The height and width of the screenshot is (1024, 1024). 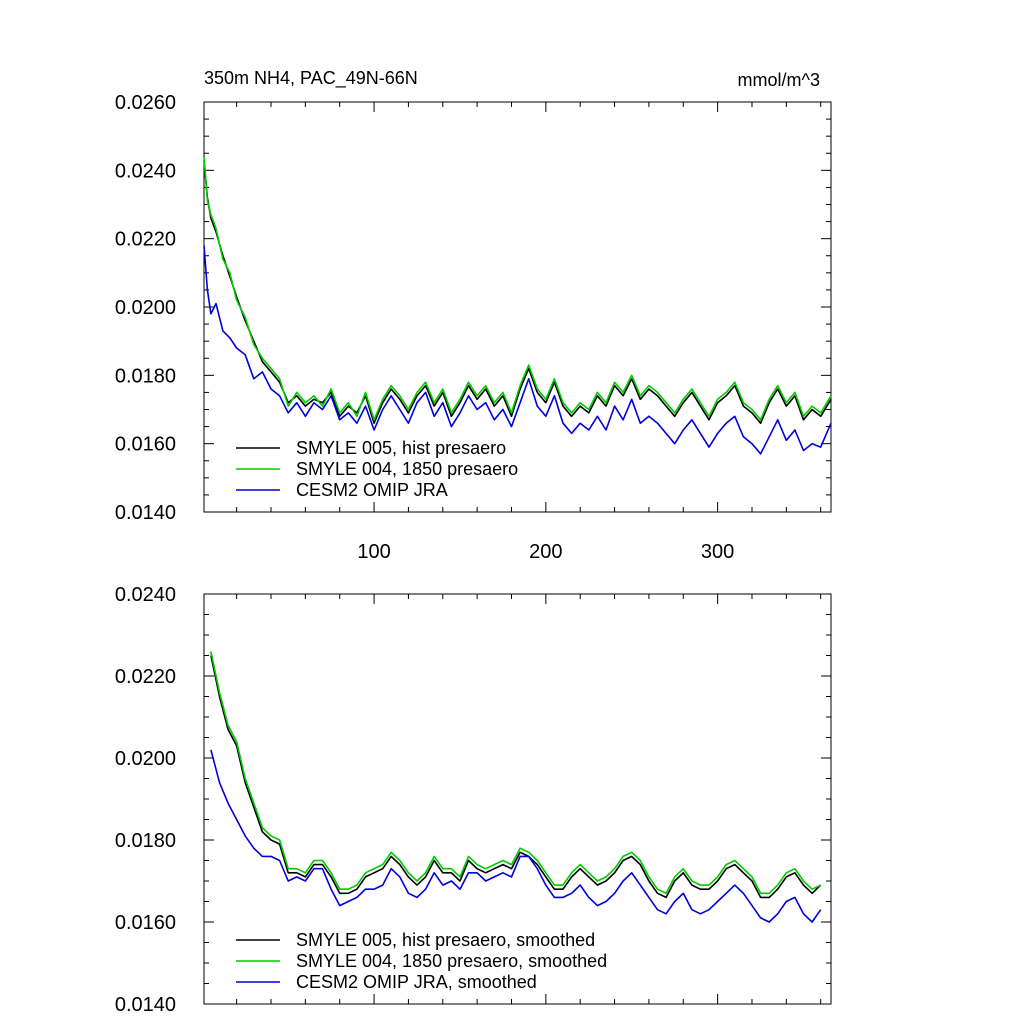 I want to click on top-x-axis-labels: 100 200 300, so click(x=545, y=552).